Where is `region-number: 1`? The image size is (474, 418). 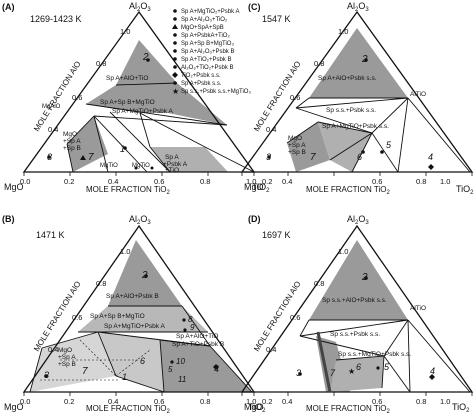 region-number: 1 is located at coordinates (124, 377).